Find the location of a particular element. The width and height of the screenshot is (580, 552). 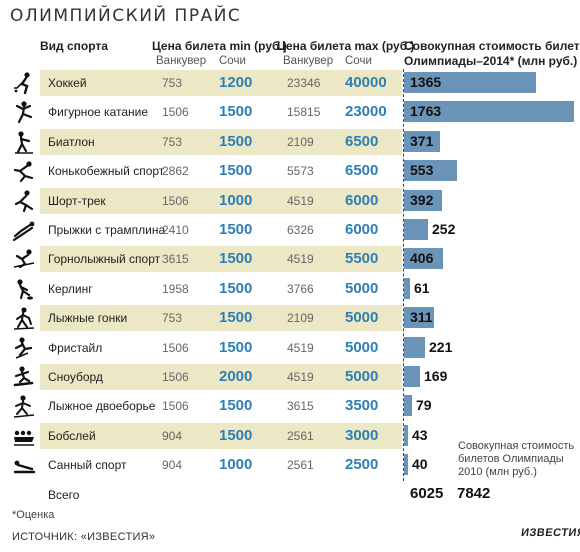

vancouver-max-price: 3615 is located at coordinates (300, 406).